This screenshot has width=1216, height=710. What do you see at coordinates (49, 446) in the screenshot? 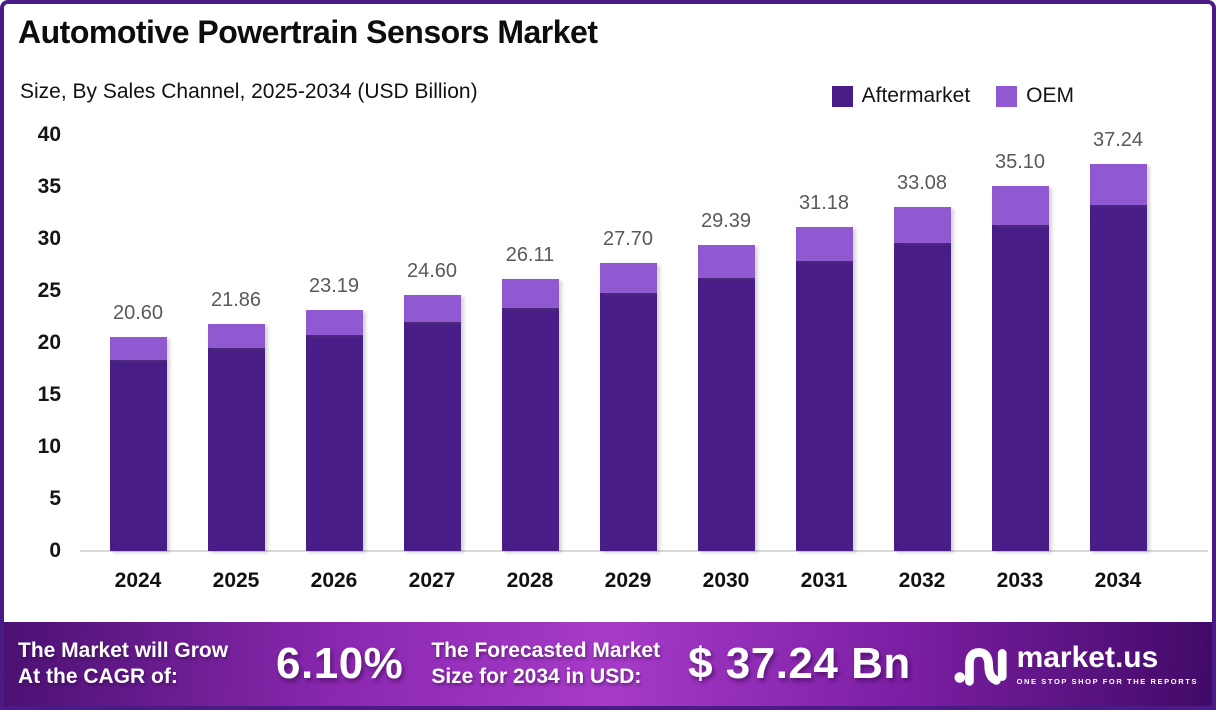
I see `y-axis-tick-10: 10` at bounding box center [49, 446].